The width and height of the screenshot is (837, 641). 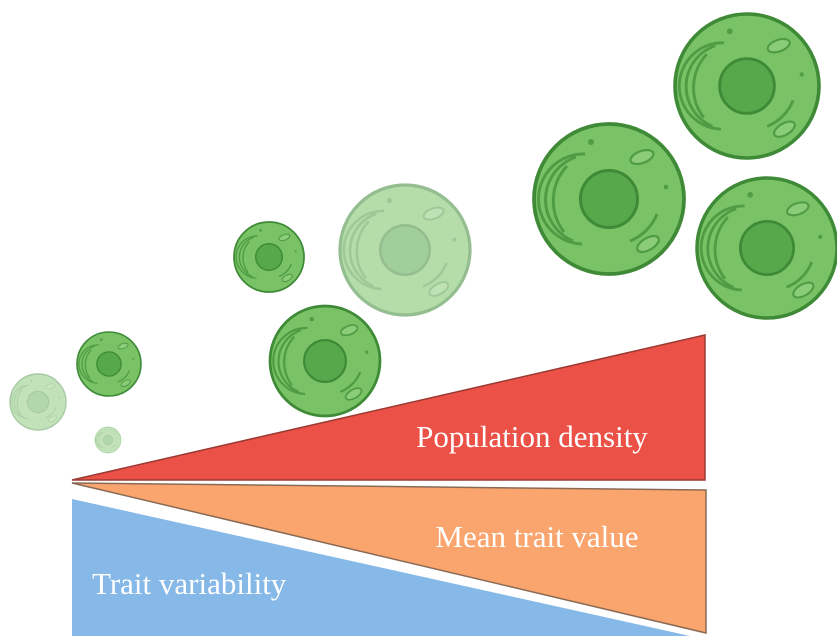 I want to click on population-density-label: Population density, so click(x=532, y=436).